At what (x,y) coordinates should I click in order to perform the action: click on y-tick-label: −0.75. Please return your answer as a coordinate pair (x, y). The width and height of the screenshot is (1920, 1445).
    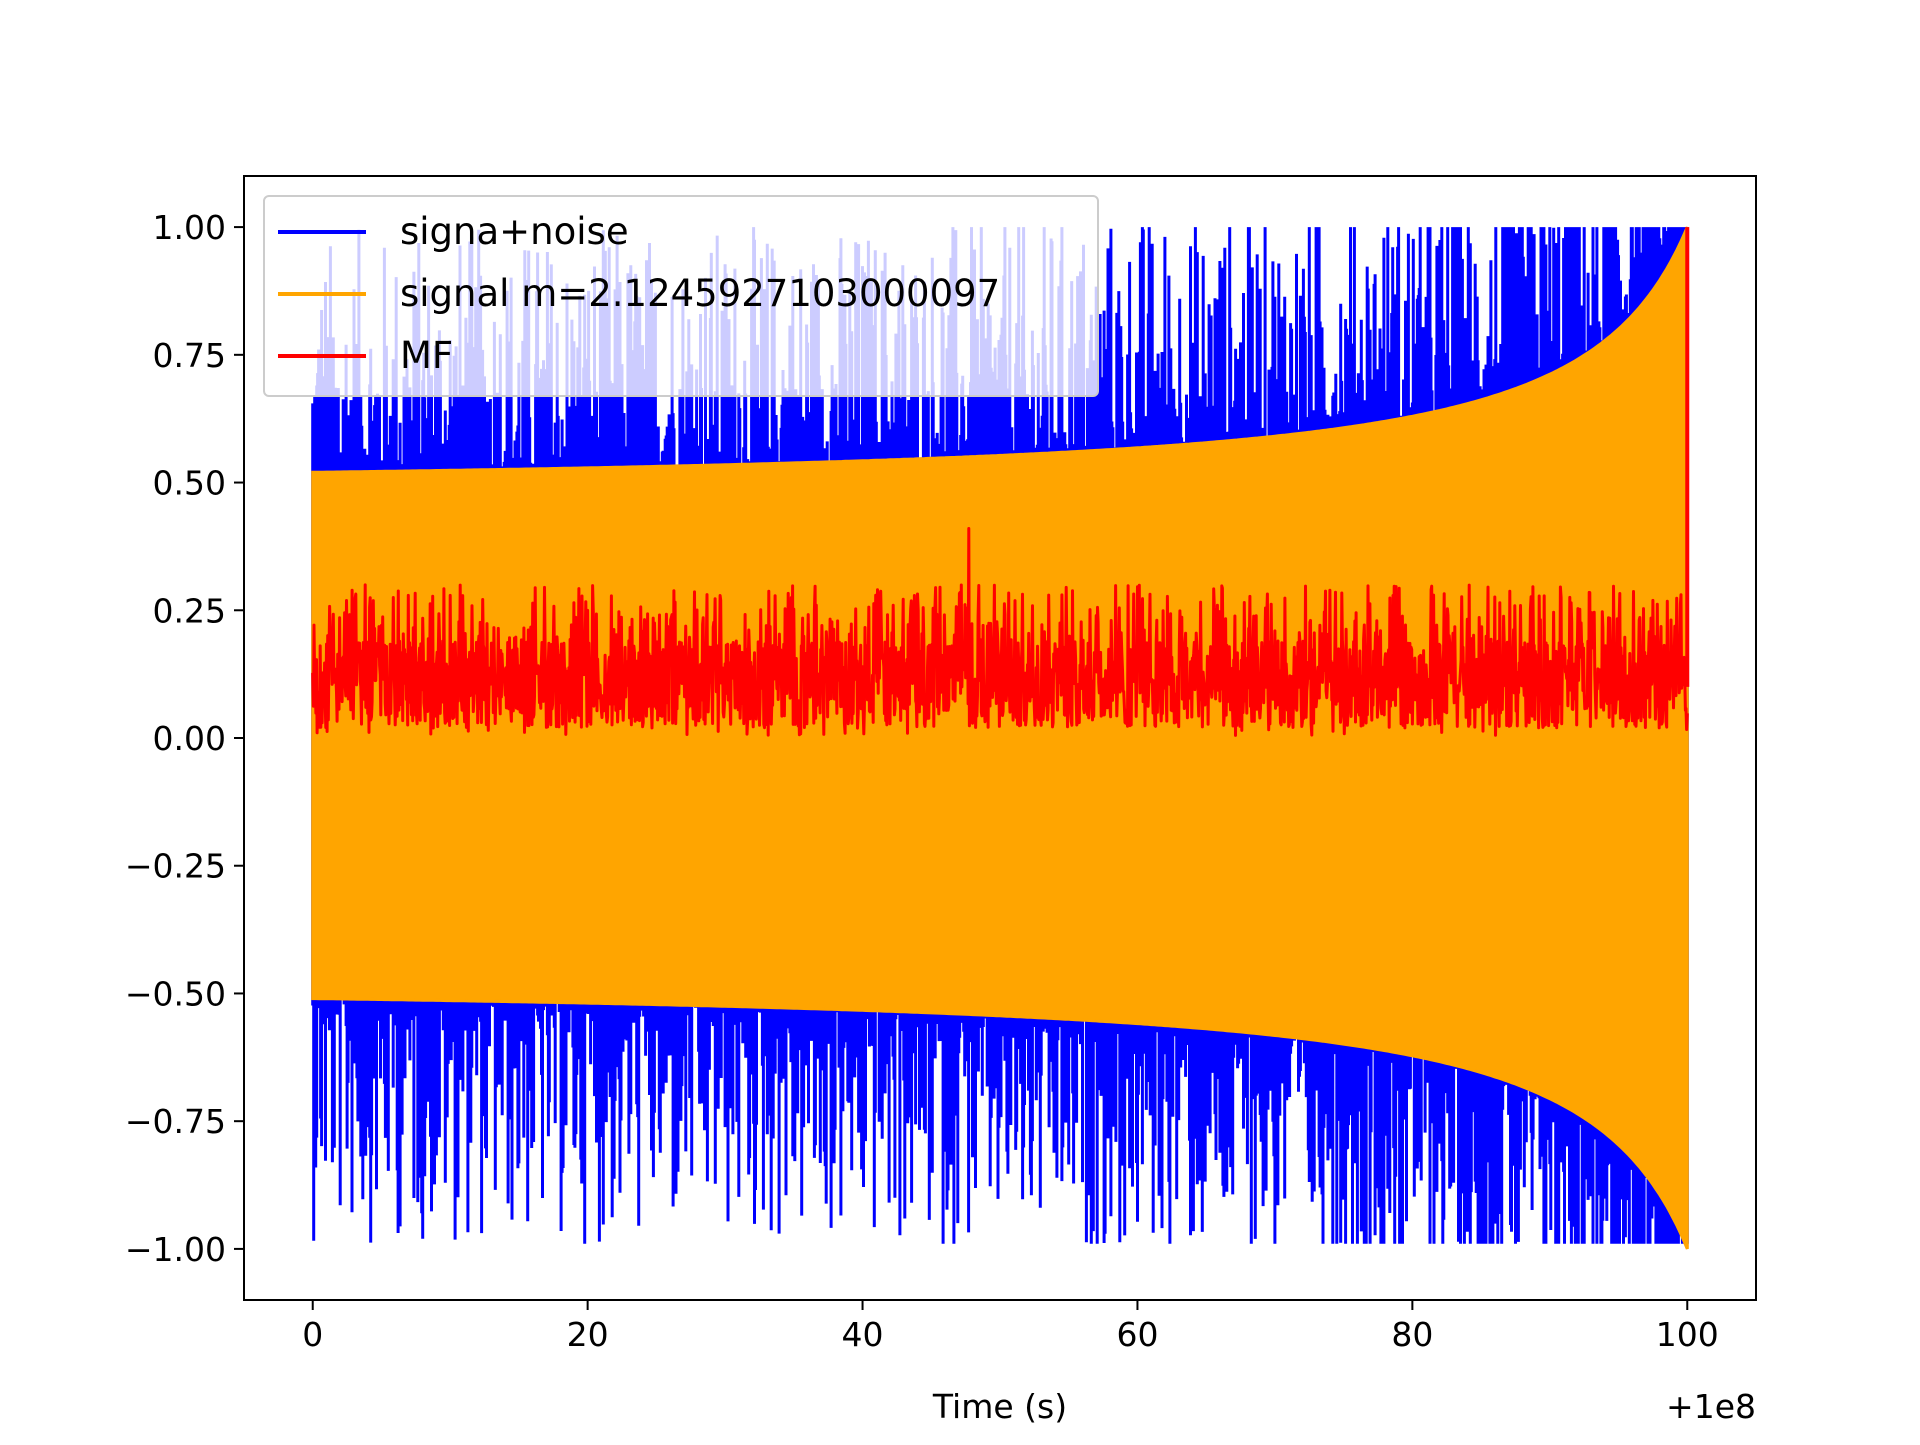
    Looking at the image, I should click on (175, 1121).